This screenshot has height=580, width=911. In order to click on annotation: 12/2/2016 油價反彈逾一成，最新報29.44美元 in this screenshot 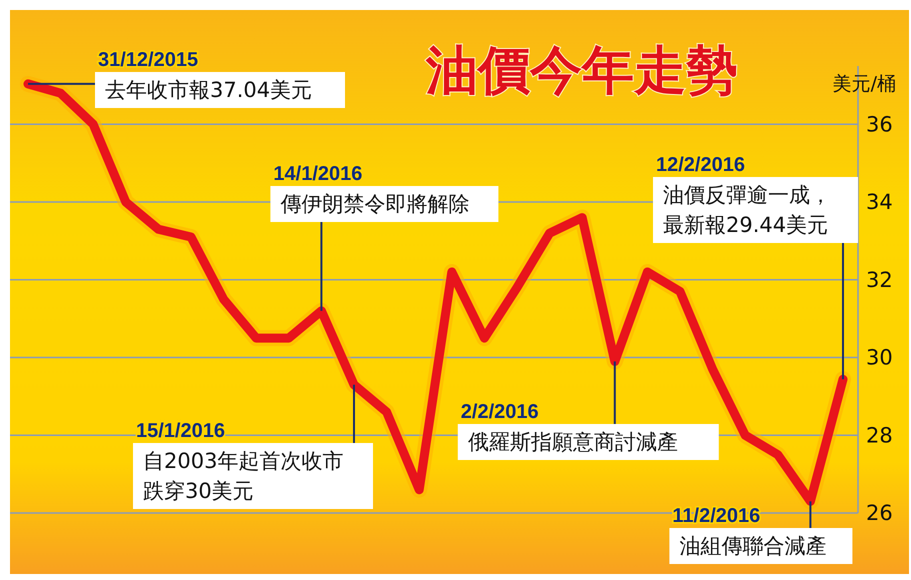, I will do `click(743, 195)`.